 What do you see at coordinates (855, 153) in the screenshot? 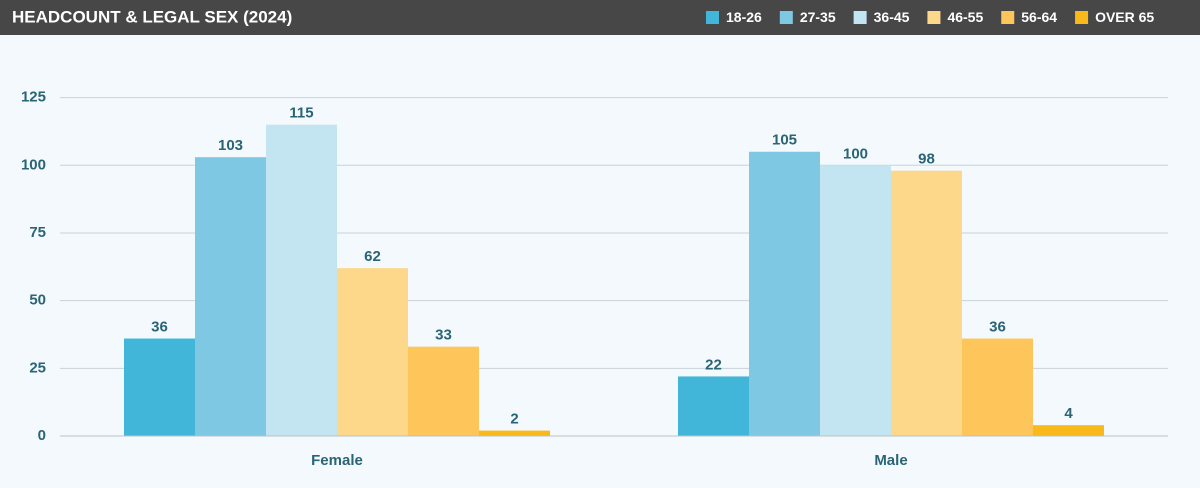
I see `value-label: 100` at bounding box center [855, 153].